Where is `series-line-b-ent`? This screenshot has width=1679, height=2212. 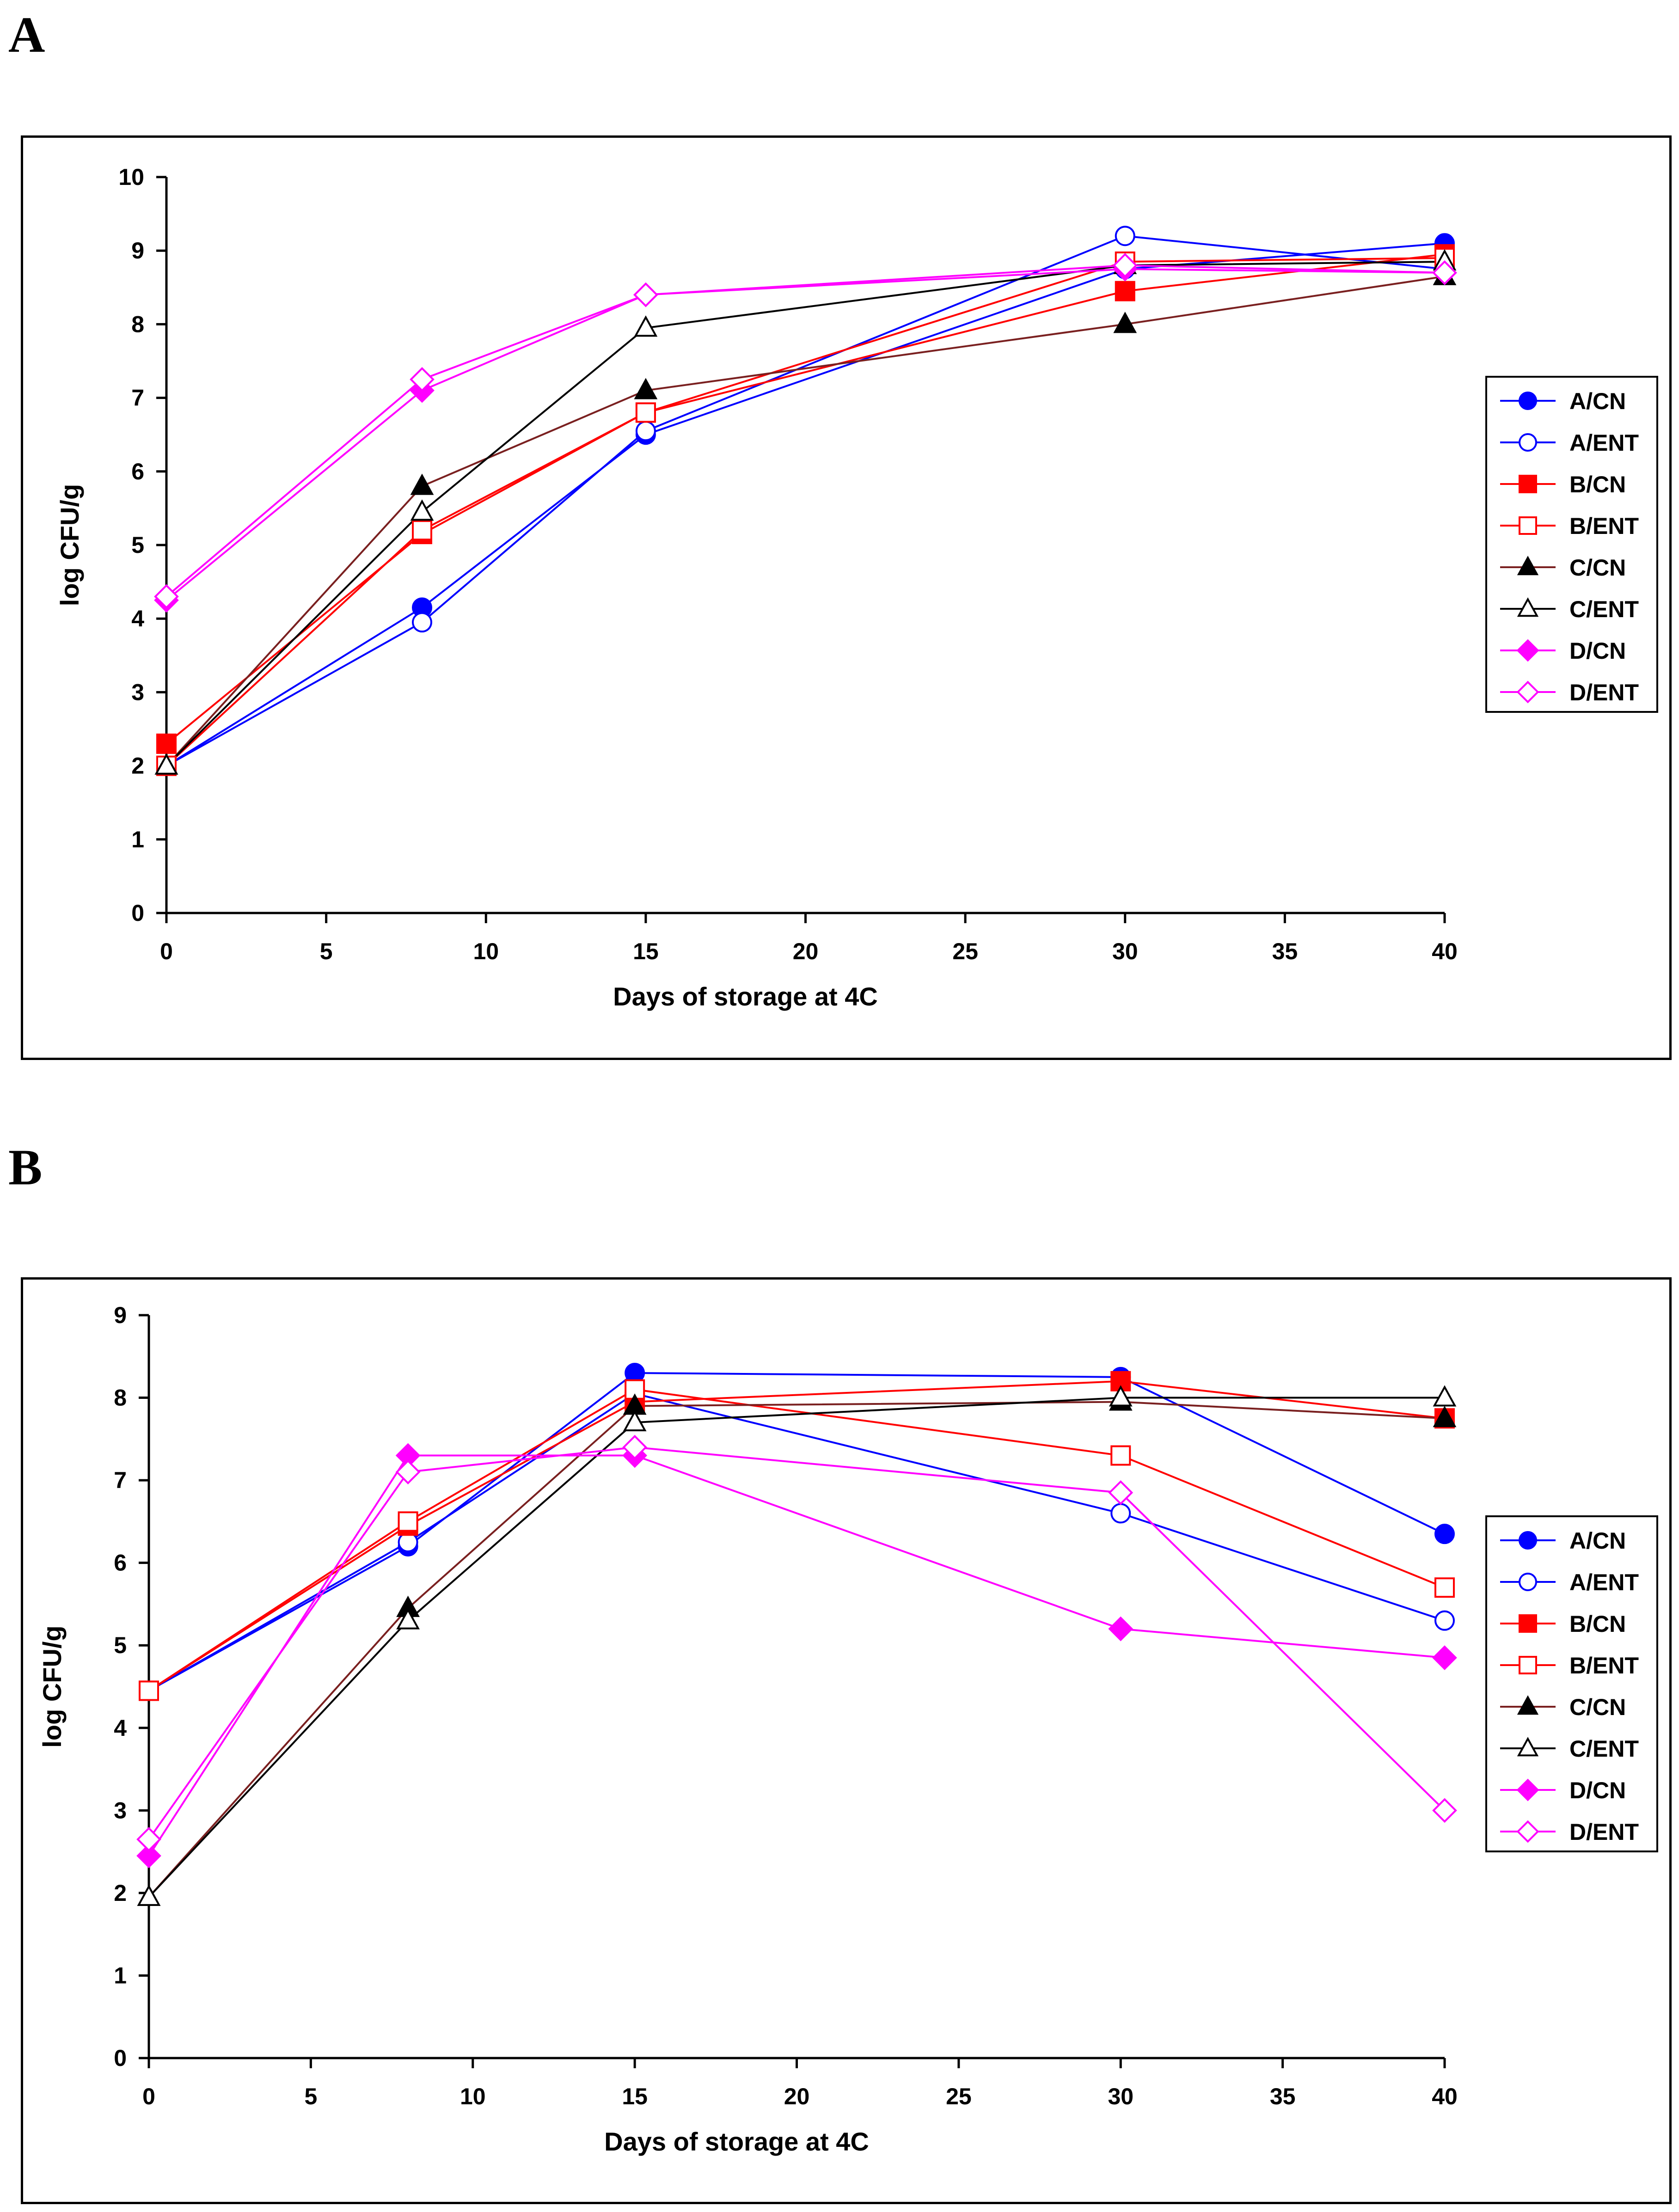 series-line-b-ent is located at coordinates (796, 1540).